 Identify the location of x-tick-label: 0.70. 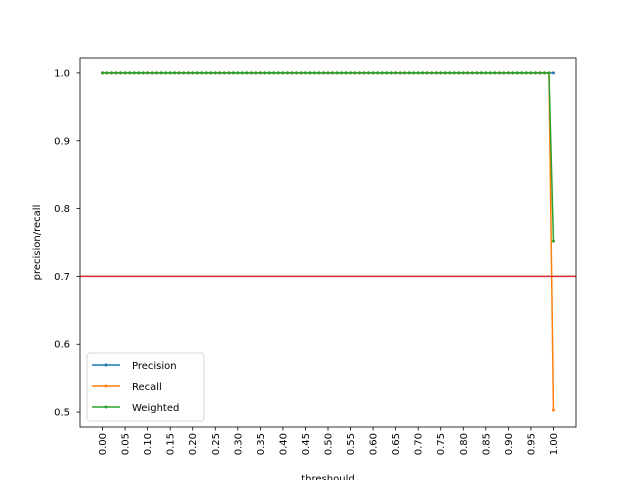
(419, 444).